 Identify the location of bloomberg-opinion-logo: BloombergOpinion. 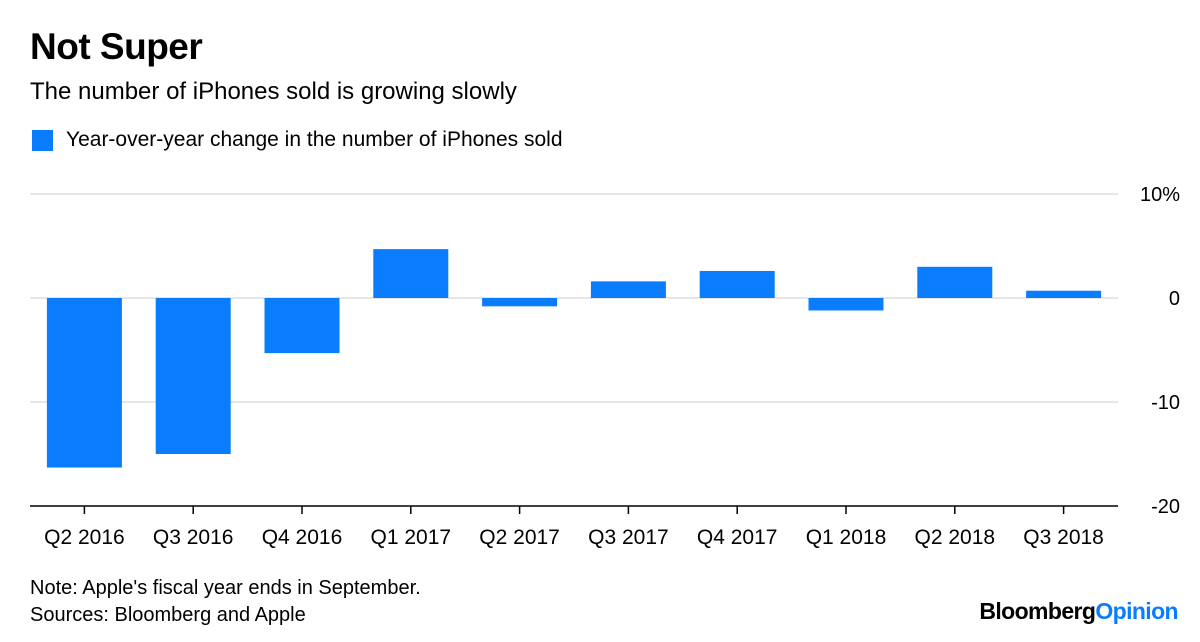
(1078, 611).